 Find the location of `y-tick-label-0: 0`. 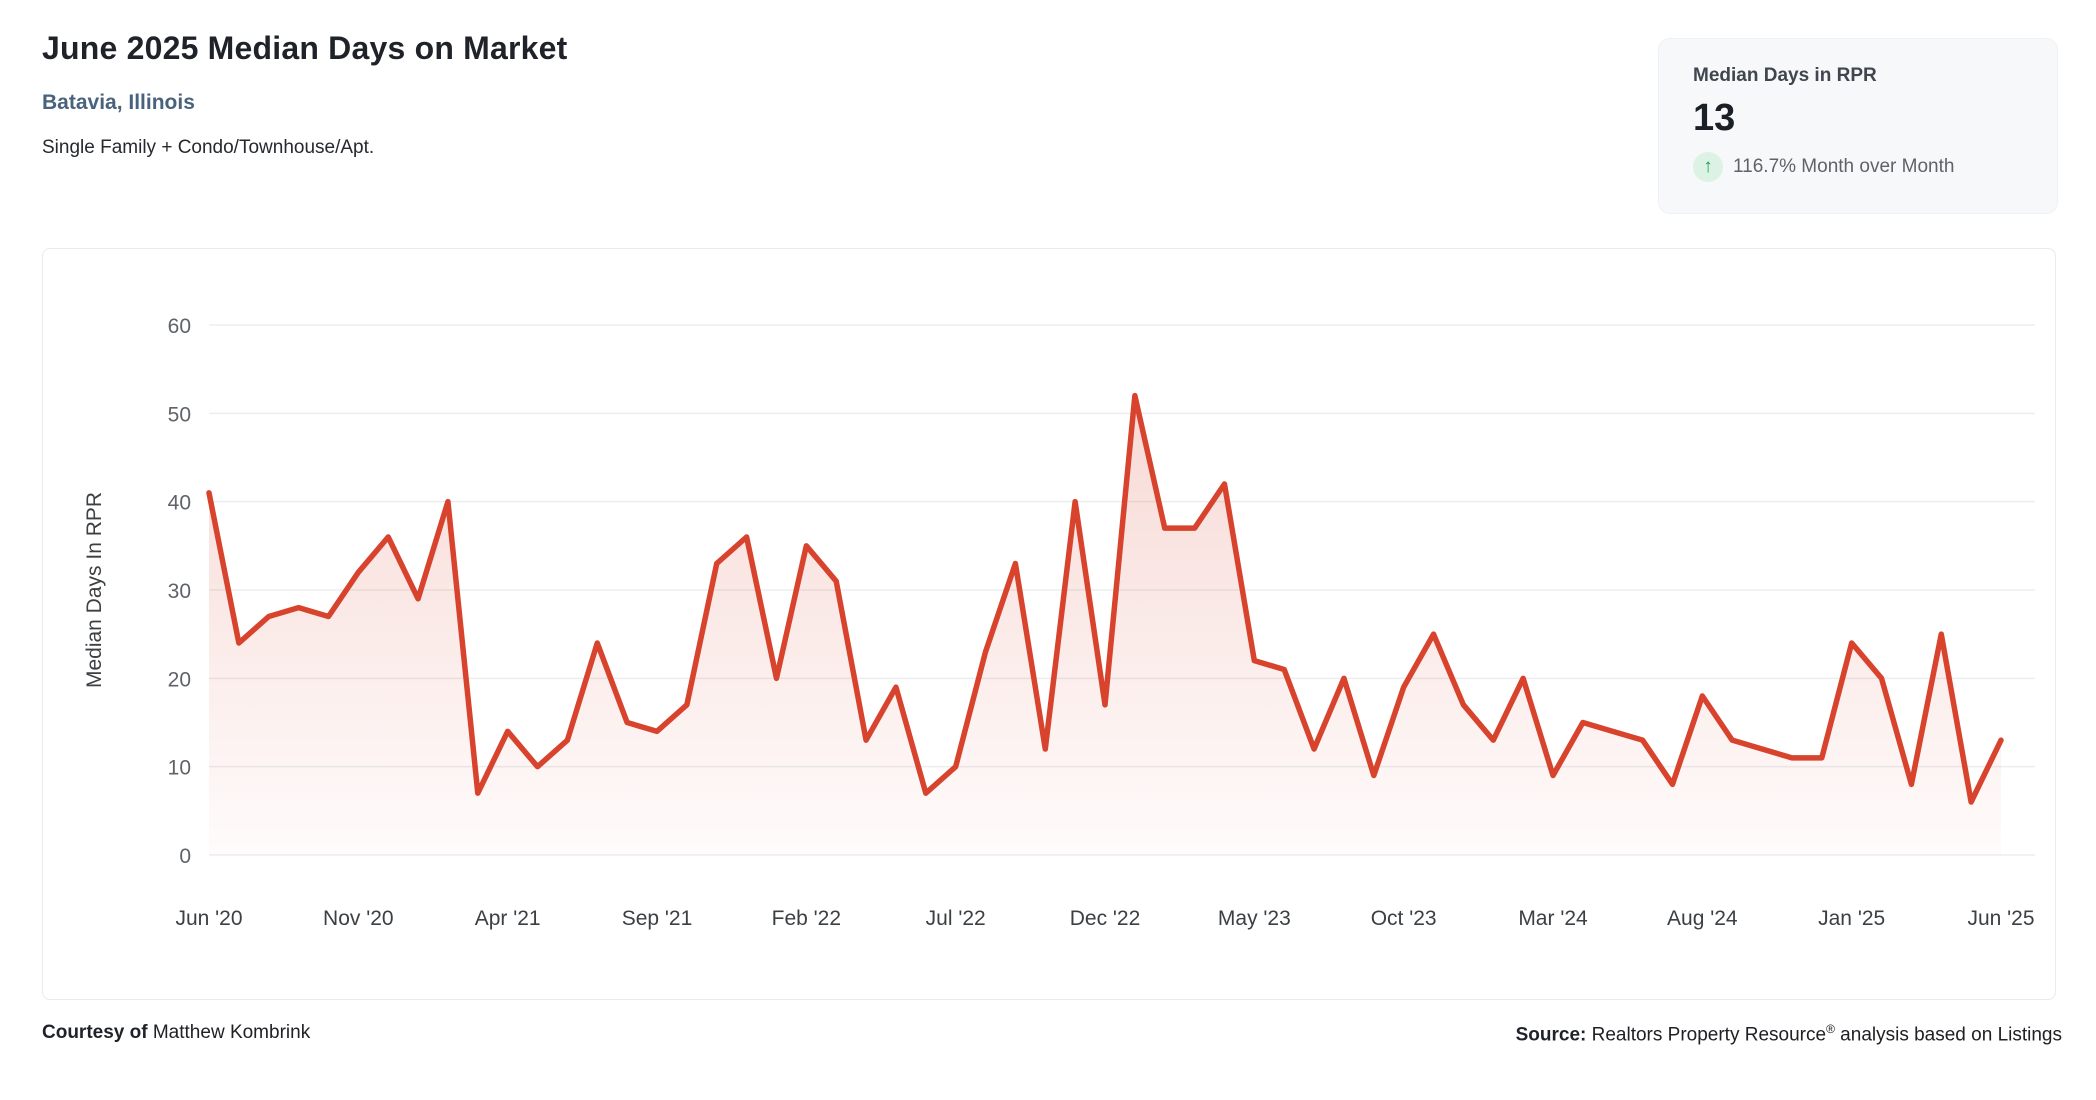

y-tick-label-0: 0 is located at coordinates (185, 856).